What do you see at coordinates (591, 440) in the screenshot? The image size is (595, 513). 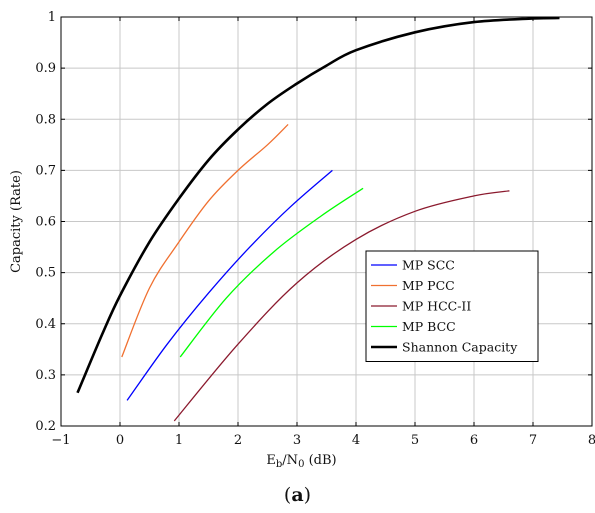 I see `x-tick-label: 8` at bounding box center [591, 440].